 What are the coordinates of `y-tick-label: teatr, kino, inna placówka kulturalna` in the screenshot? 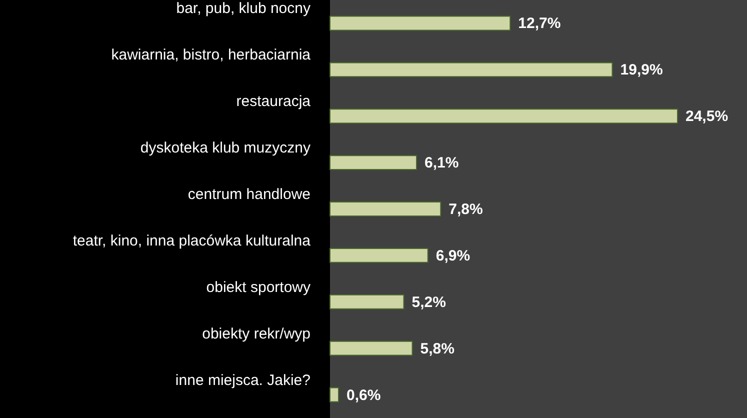 It's located at (192, 241).